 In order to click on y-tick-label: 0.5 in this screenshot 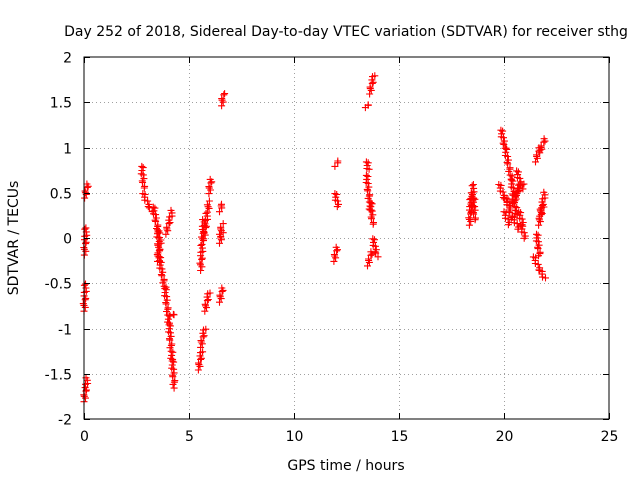, I will do `click(61, 195)`.